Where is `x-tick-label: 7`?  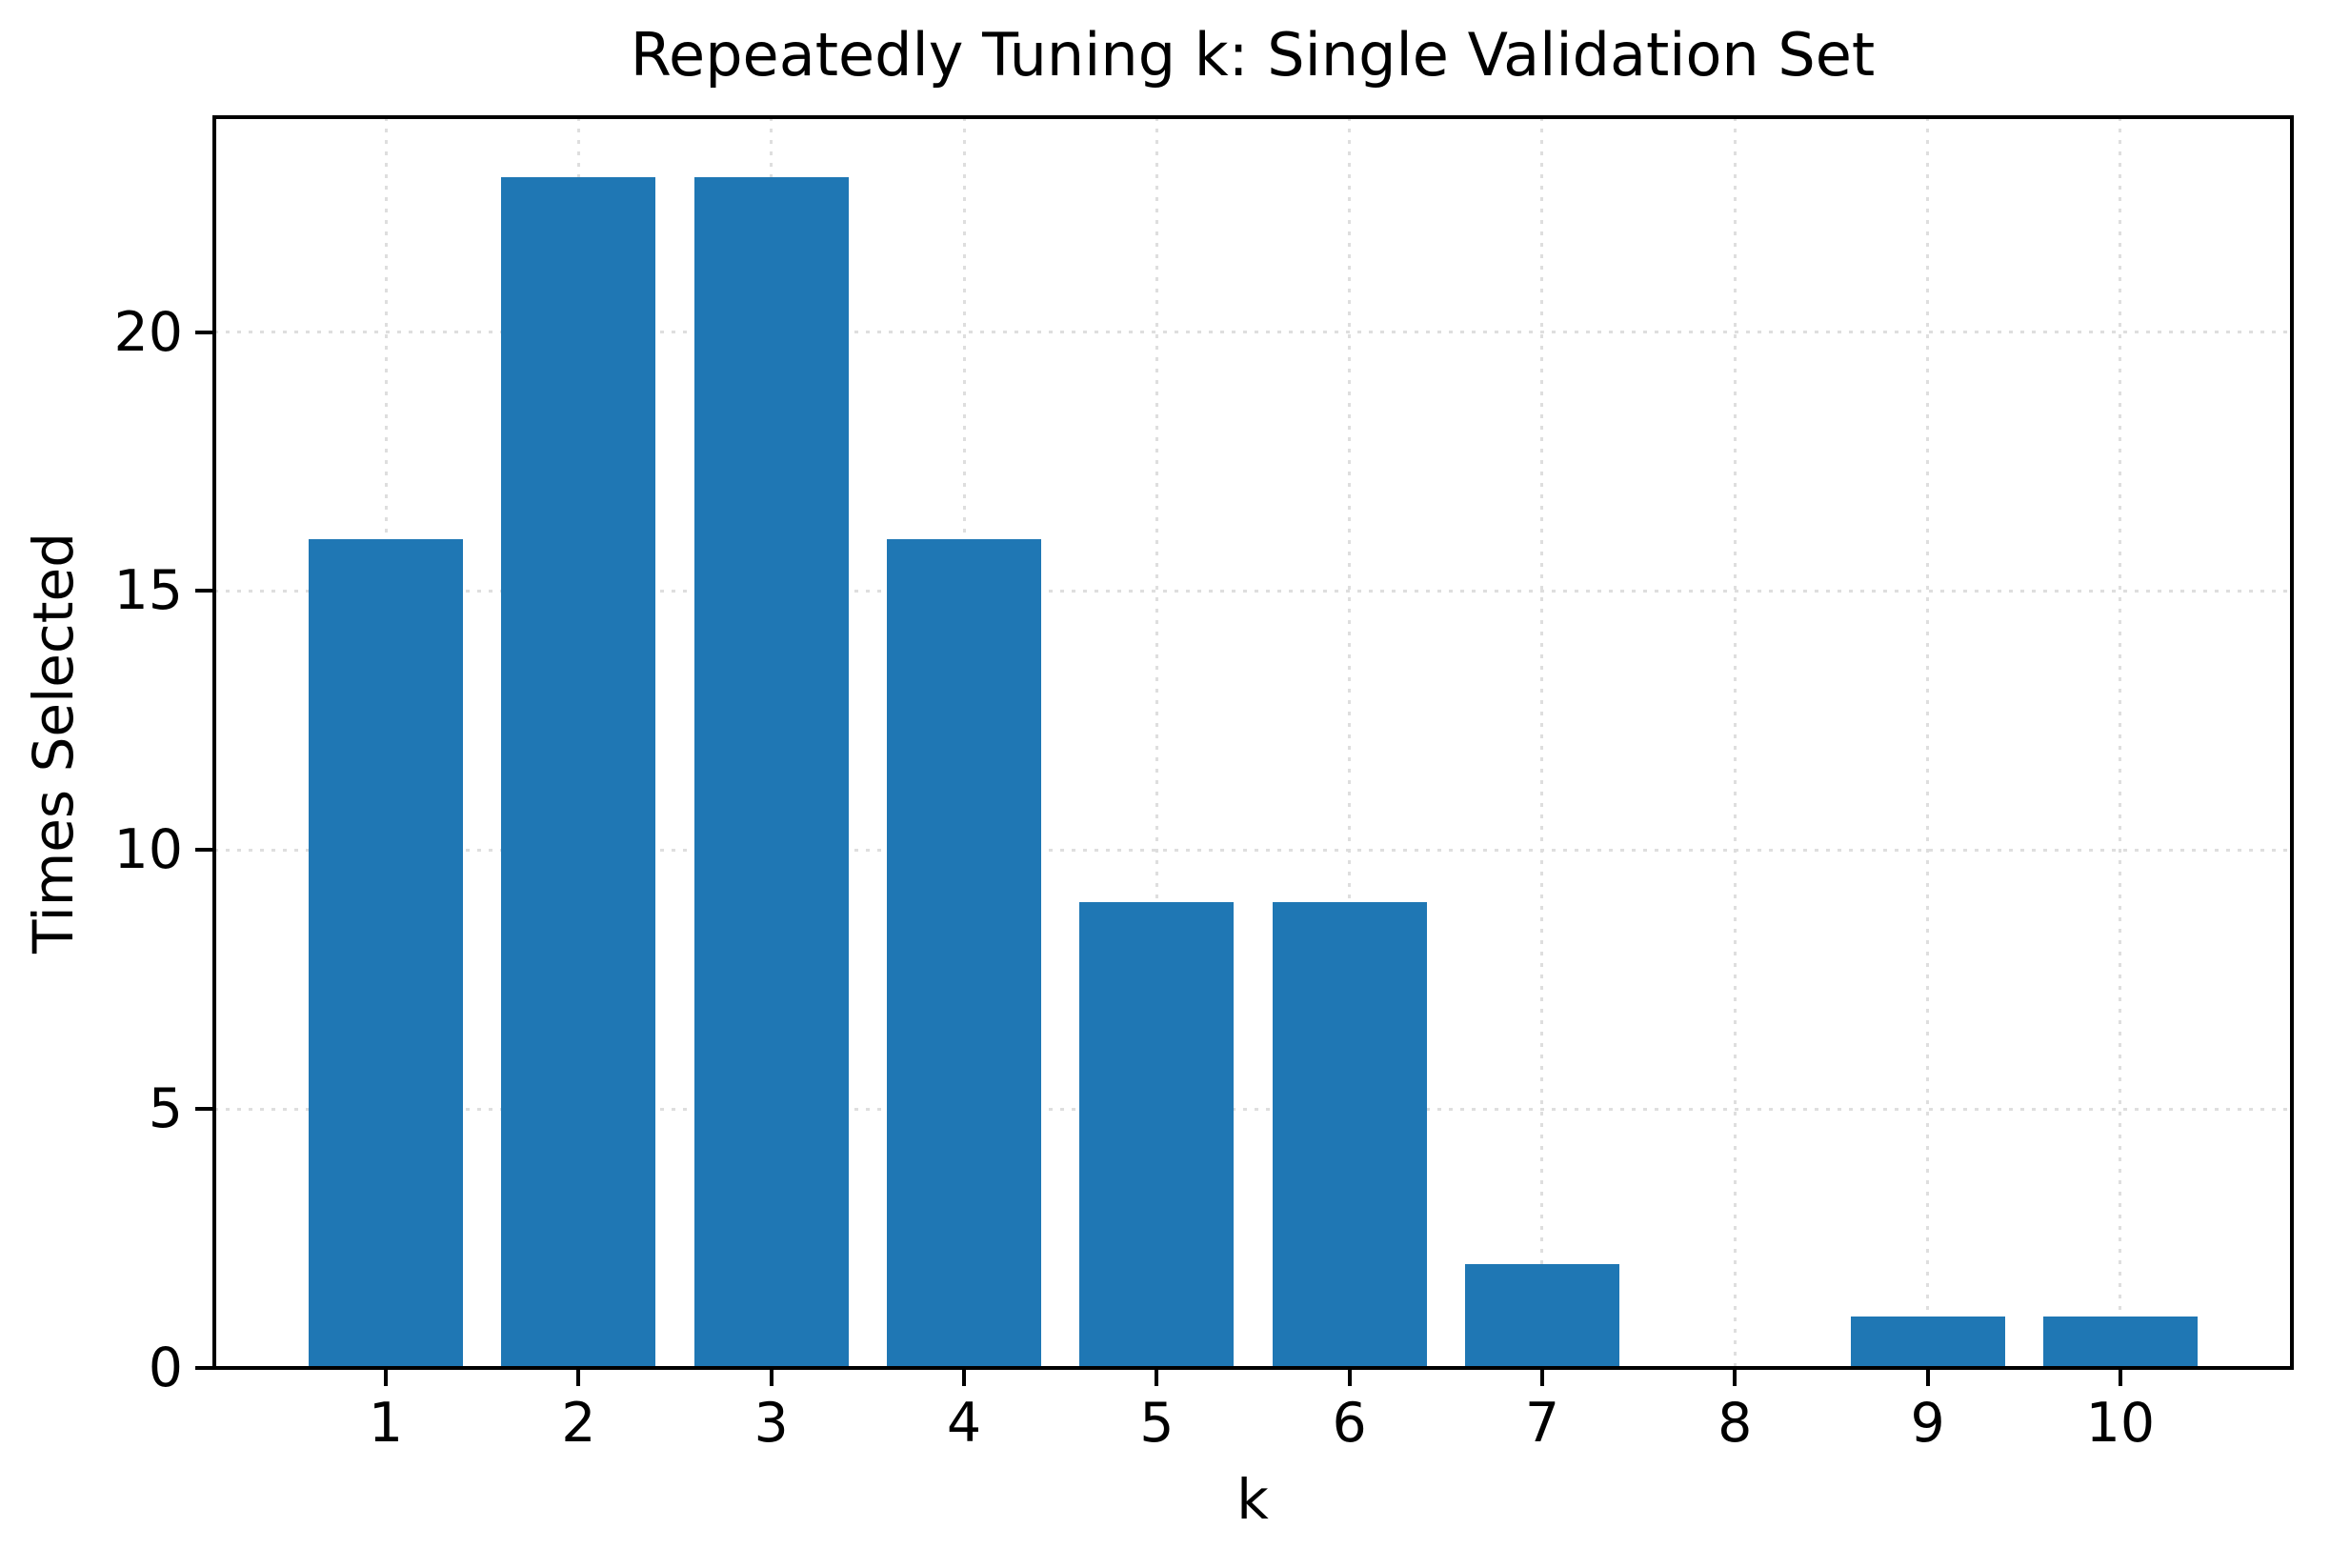 x-tick-label: 7 is located at coordinates (1542, 1424).